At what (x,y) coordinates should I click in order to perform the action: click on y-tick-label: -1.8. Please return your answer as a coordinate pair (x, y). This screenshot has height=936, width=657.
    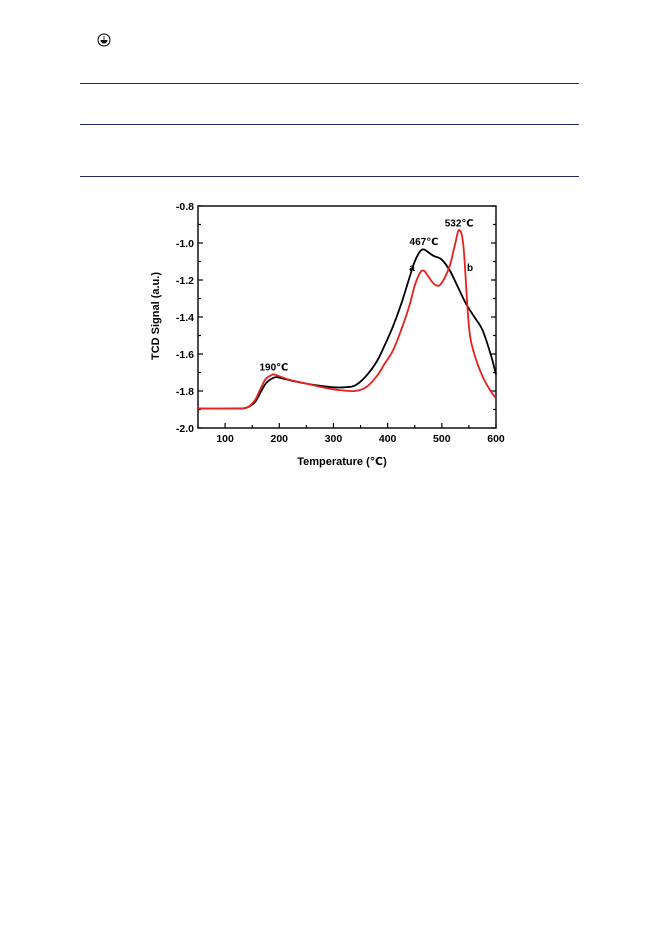
    Looking at the image, I should click on (185, 392).